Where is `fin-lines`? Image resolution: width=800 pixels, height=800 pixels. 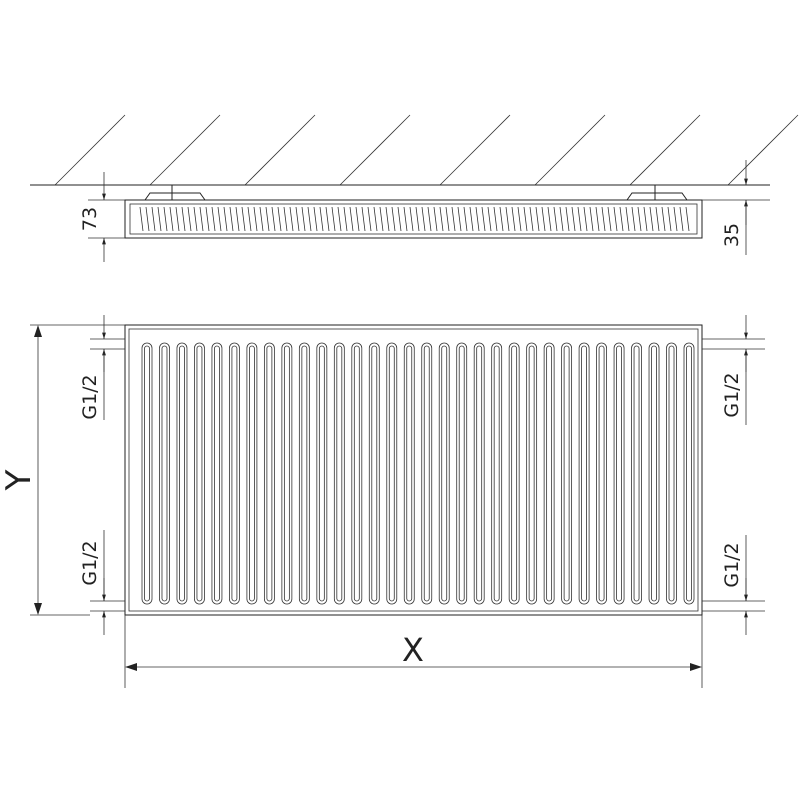
fin-lines is located at coordinates (414, 219).